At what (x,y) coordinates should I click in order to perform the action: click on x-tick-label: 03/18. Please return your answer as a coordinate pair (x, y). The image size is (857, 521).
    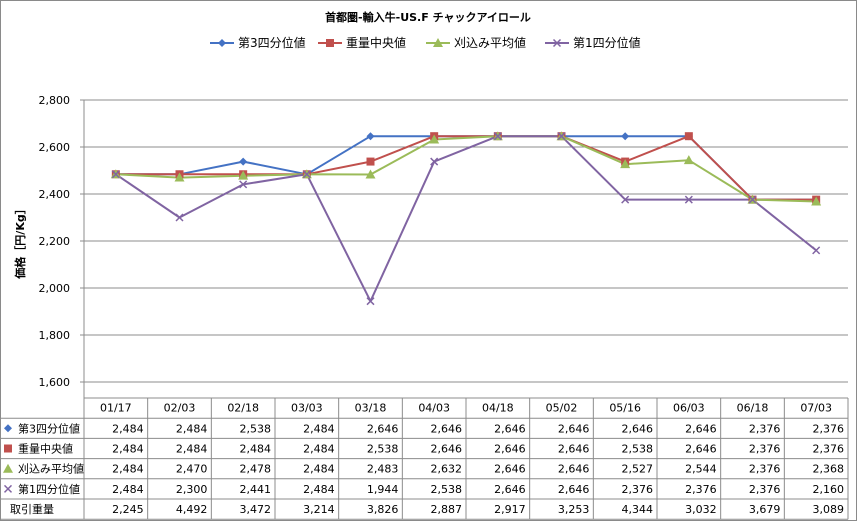
    Looking at the image, I should click on (371, 408).